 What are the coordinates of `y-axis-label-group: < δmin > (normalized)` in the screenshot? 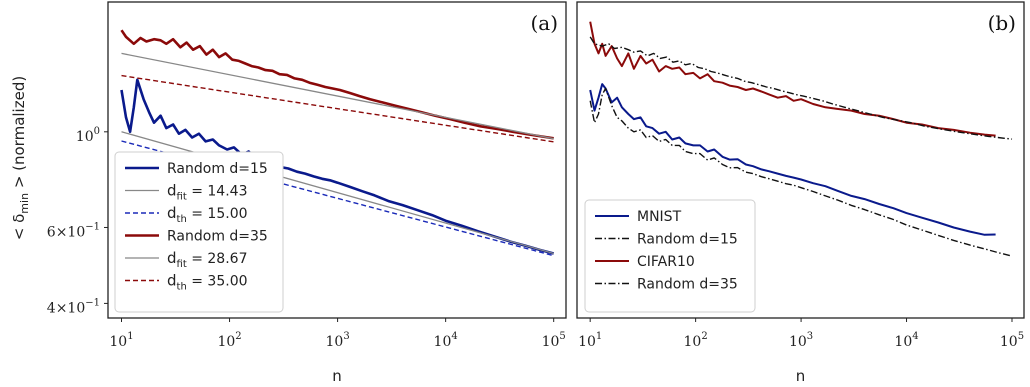 It's located at (20, 158).